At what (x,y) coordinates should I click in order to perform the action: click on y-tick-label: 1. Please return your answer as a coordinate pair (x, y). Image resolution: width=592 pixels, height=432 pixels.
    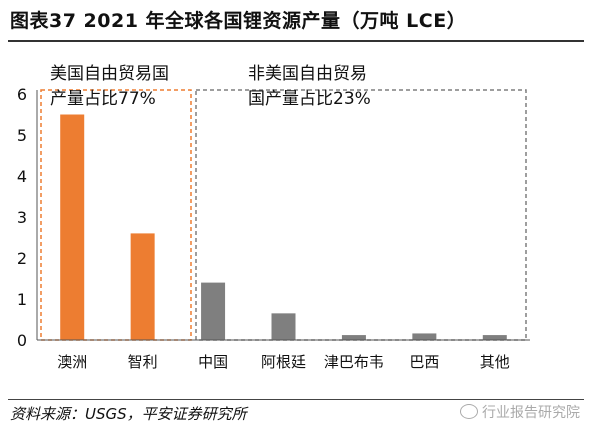
    Looking at the image, I should click on (22, 299).